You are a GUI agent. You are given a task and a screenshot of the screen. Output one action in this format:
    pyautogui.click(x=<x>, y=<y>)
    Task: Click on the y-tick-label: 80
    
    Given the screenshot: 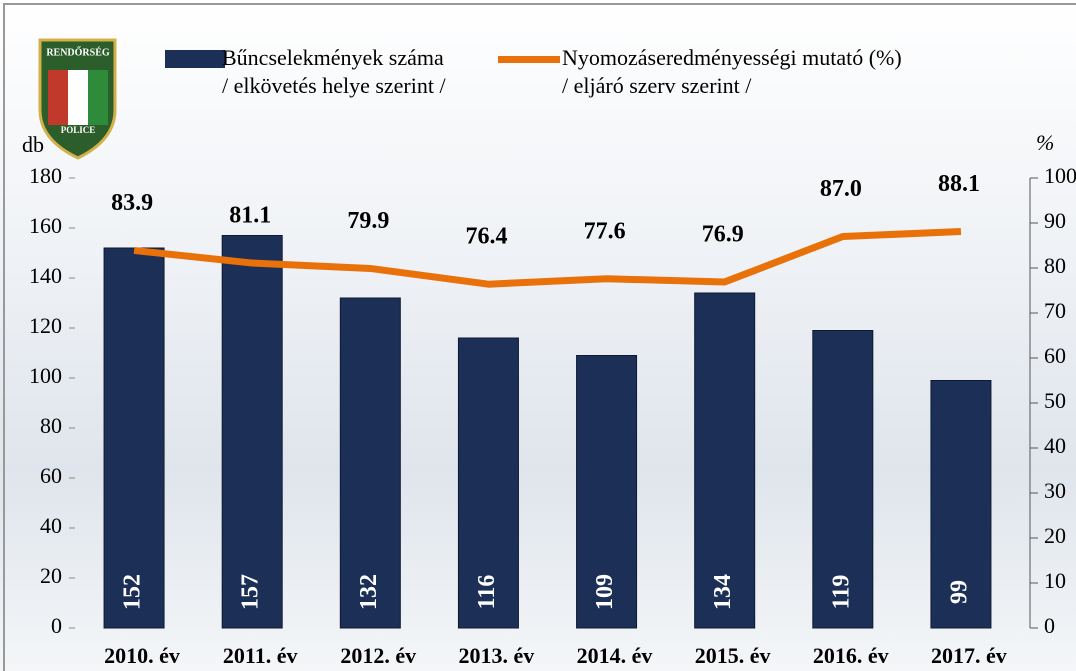 What is the action you would take?
    pyautogui.click(x=51, y=425)
    